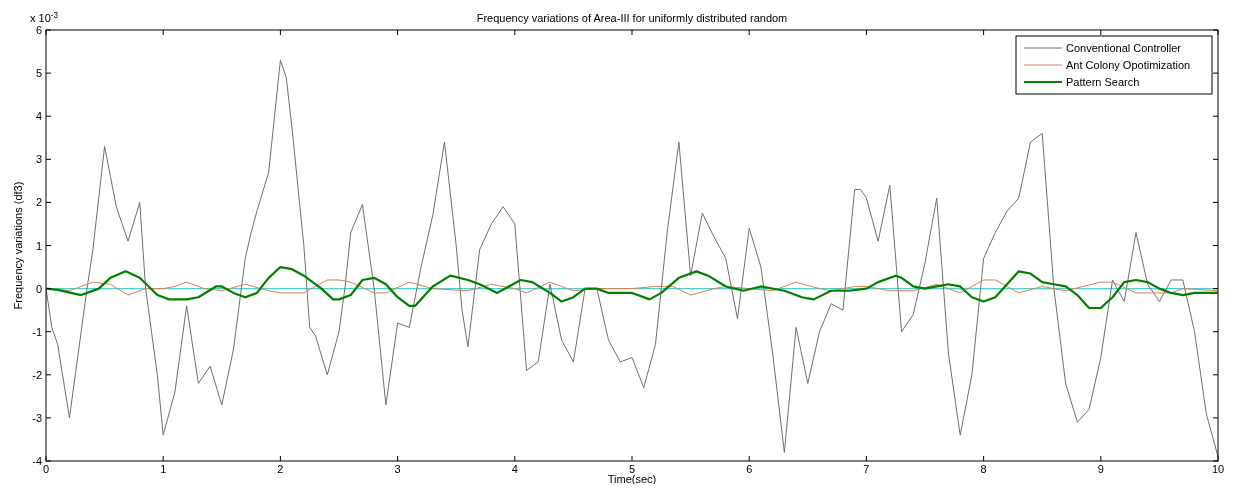 The height and width of the screenshot is (492, 1234). What do you see at coordinates (37, 374) in the screenshot?
I see `y-tick-label: -2` at bounding box center [37, 374].